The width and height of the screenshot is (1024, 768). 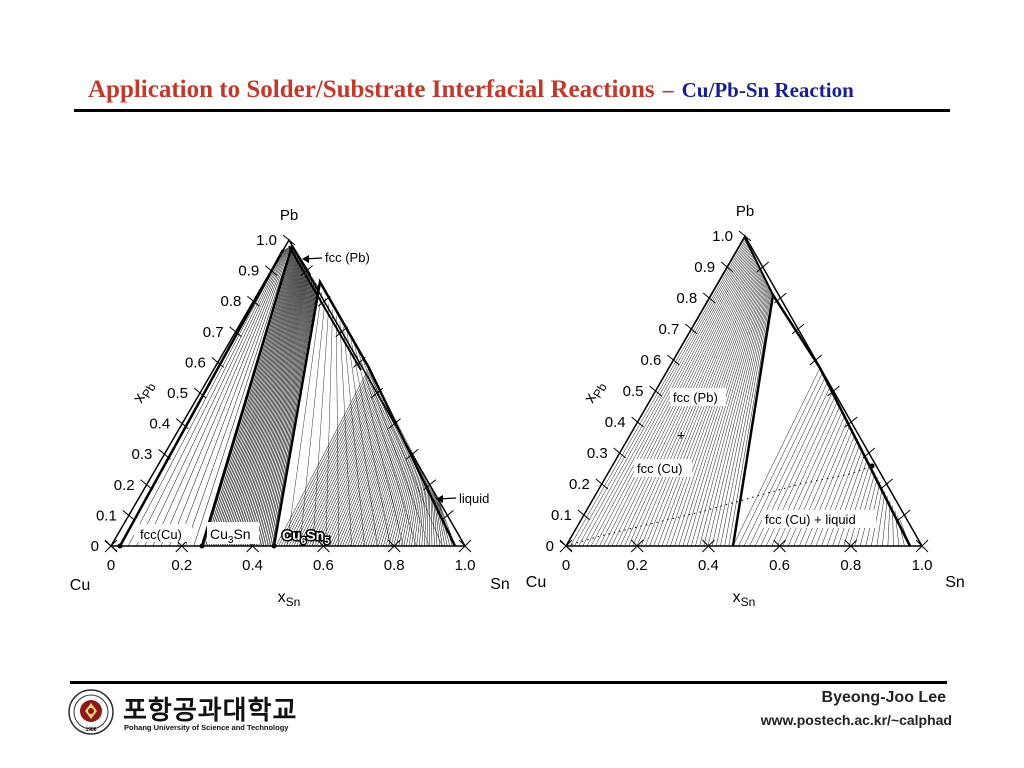 I want to click on bottom-tick-label: 1.0, so click(x=922, y=565).